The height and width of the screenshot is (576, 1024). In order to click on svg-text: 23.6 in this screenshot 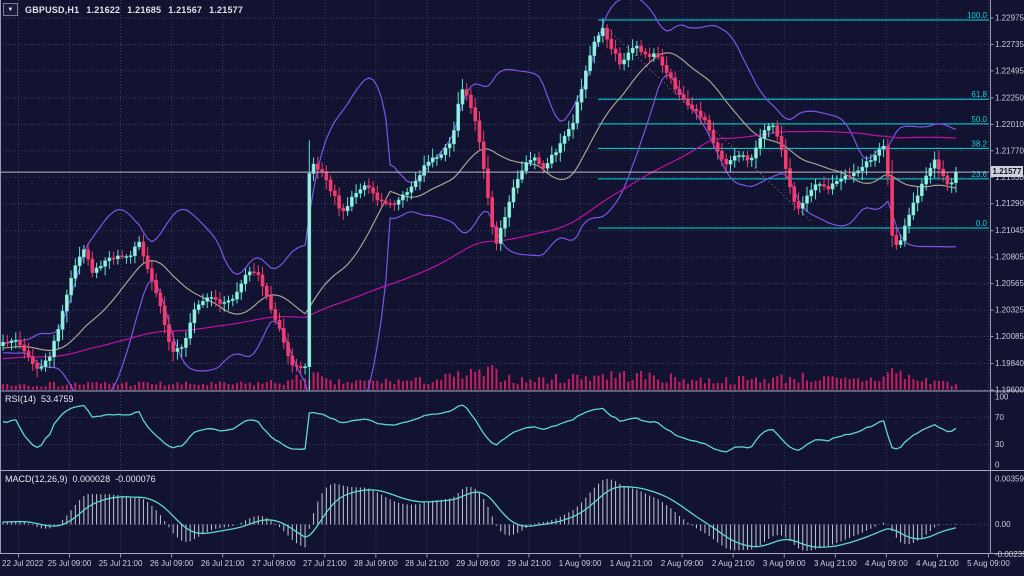, I will do `click(979, 174)`.